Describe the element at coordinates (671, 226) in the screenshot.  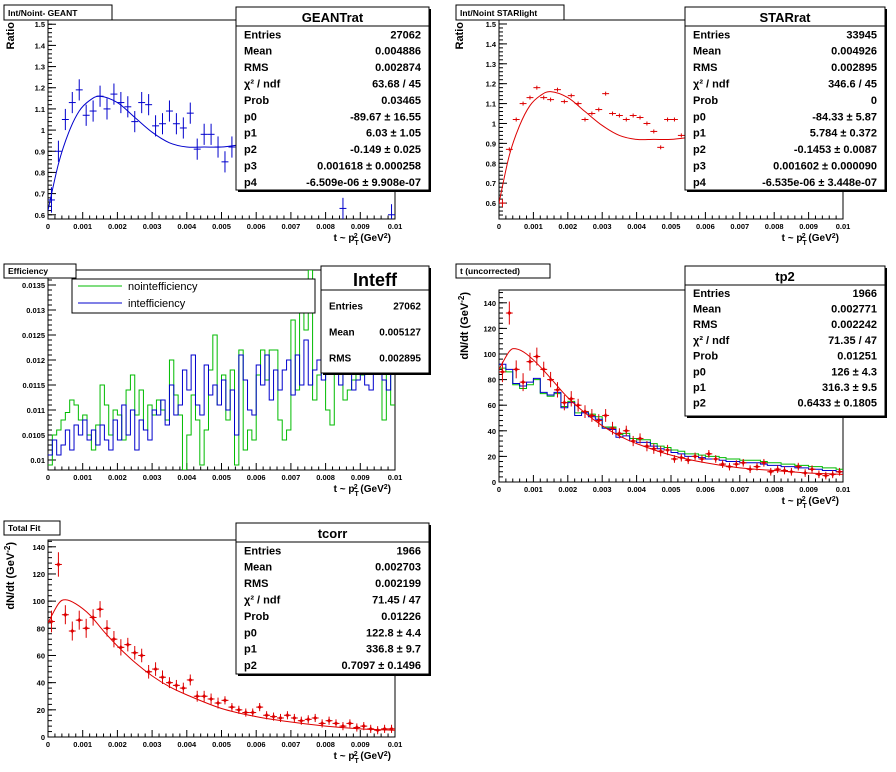
I see `x-tick-label: 0.005` at that location.